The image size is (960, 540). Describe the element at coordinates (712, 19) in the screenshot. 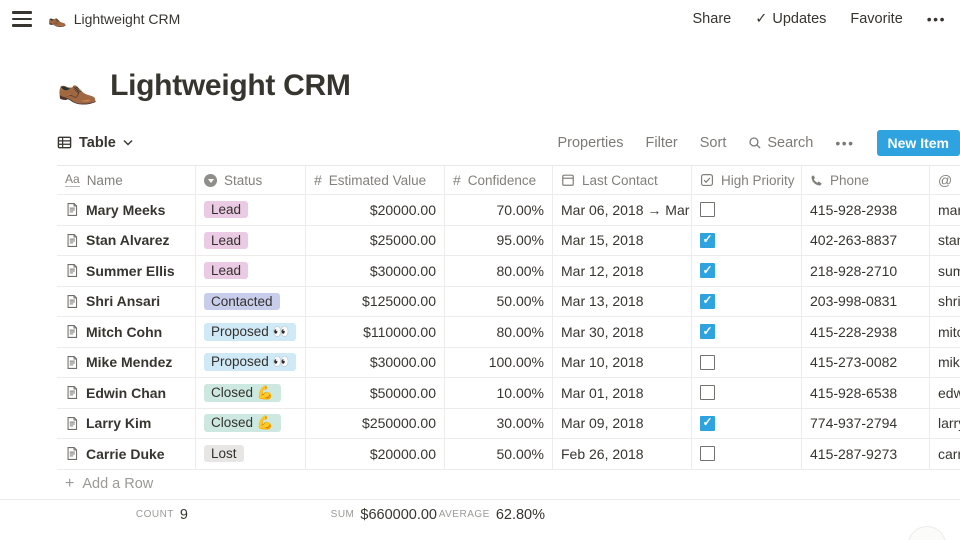

I see `share-button: Share` at that location.